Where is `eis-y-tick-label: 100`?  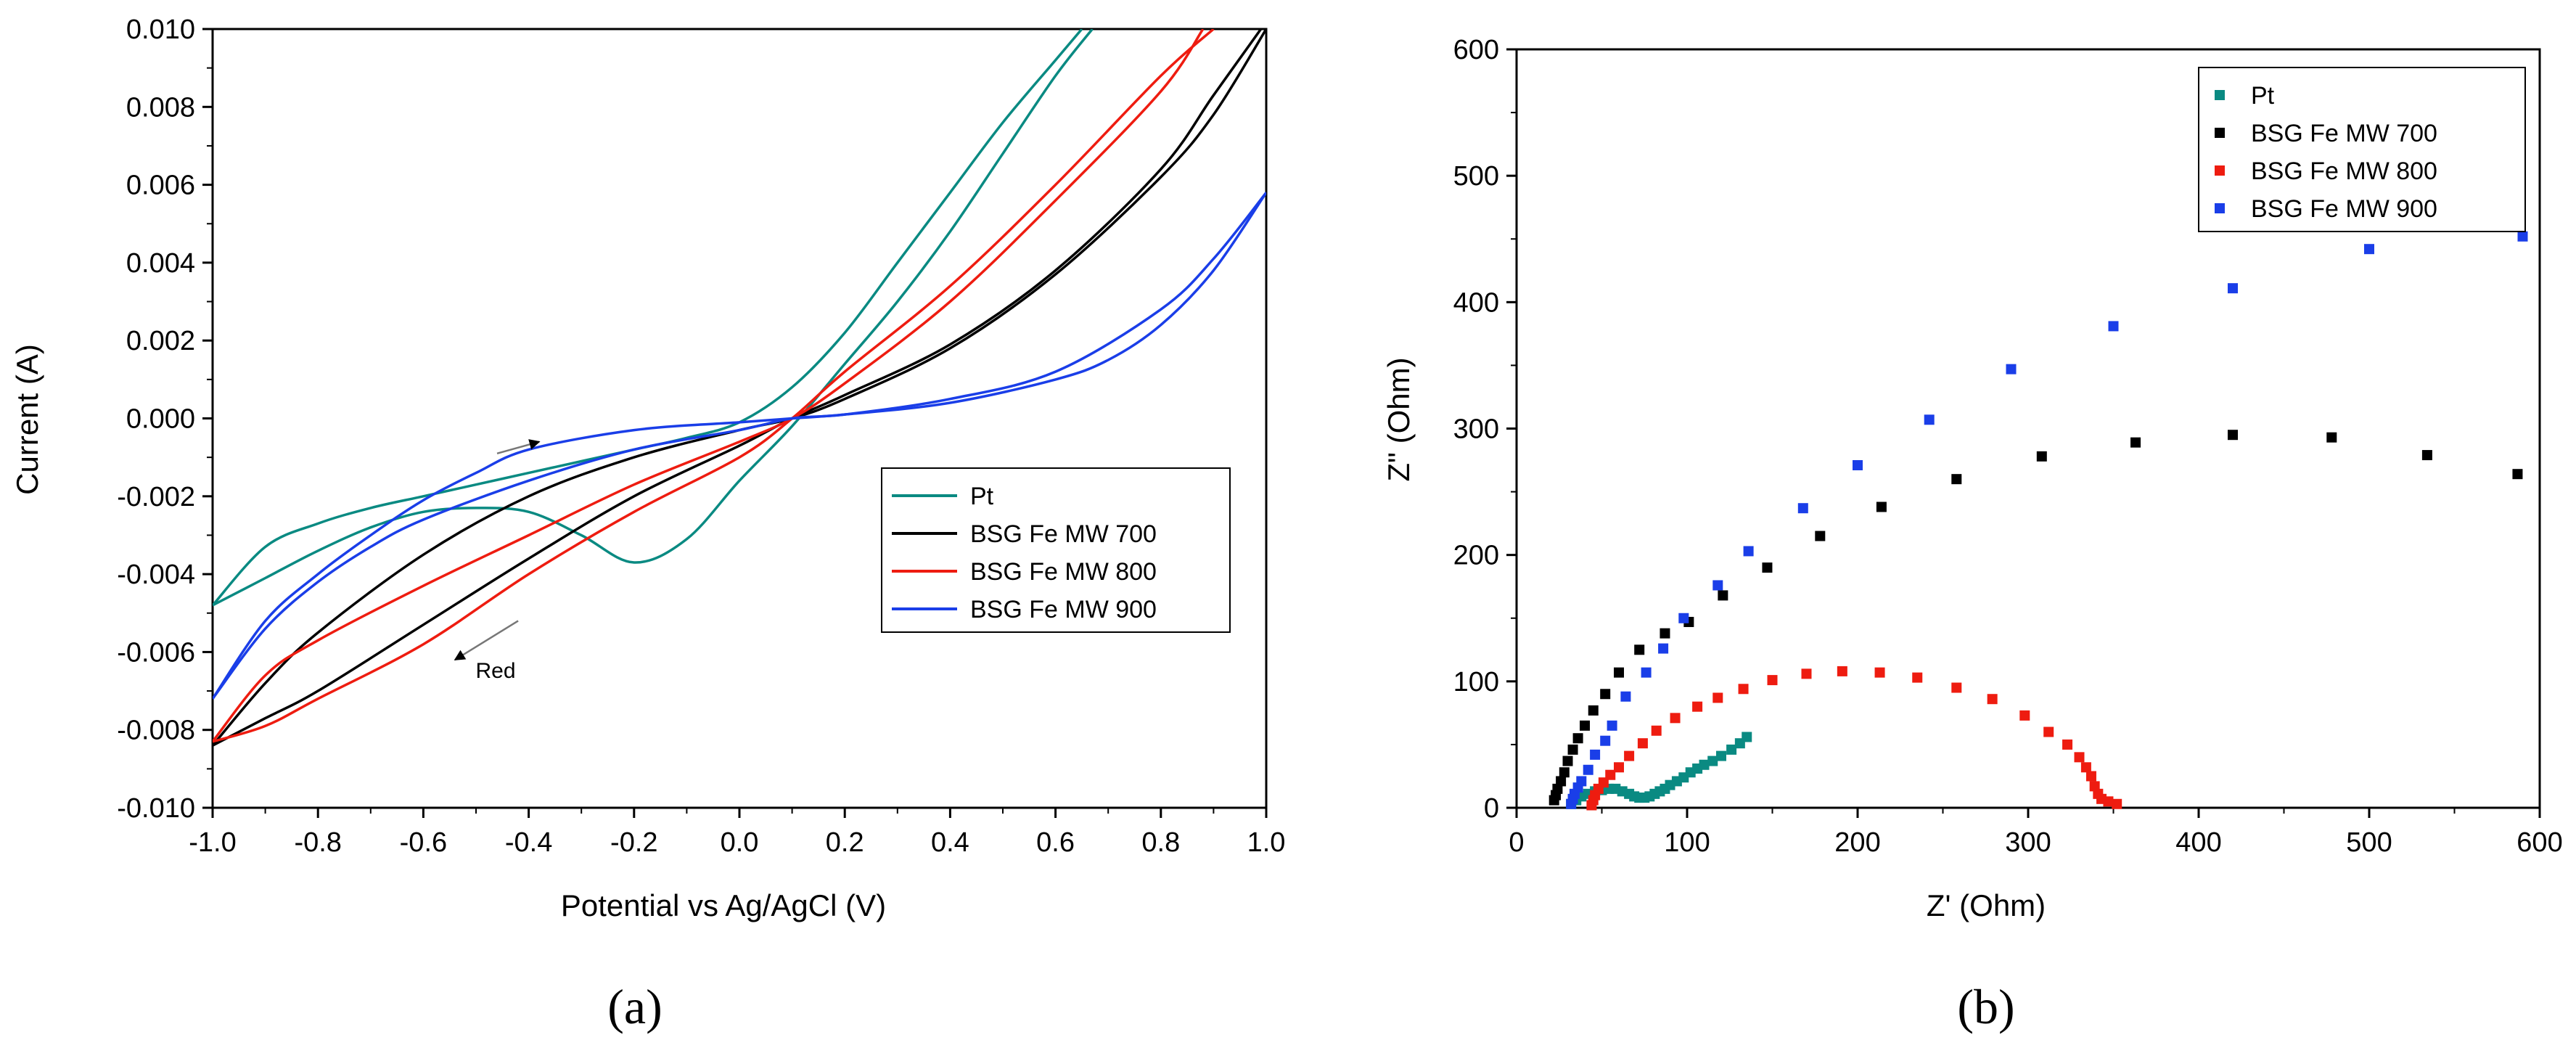 eis-y-tick-label: 100 is located at coordinates (1476, 682).